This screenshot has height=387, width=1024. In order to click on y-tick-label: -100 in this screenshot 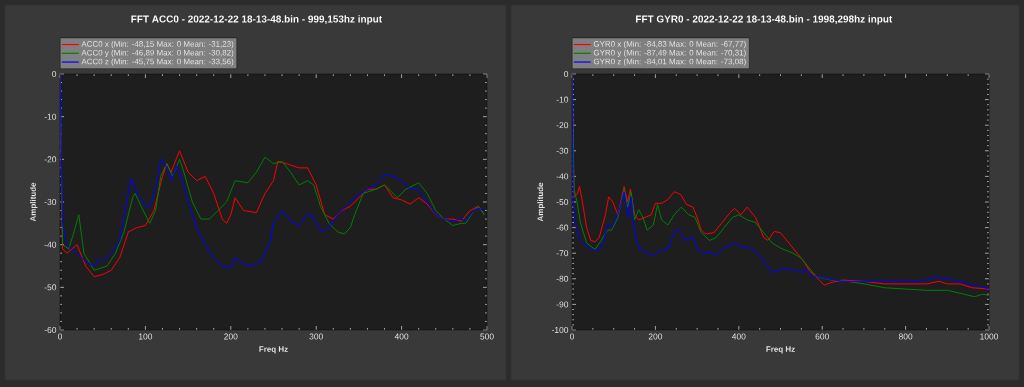, I will do `click(560, 330)`.